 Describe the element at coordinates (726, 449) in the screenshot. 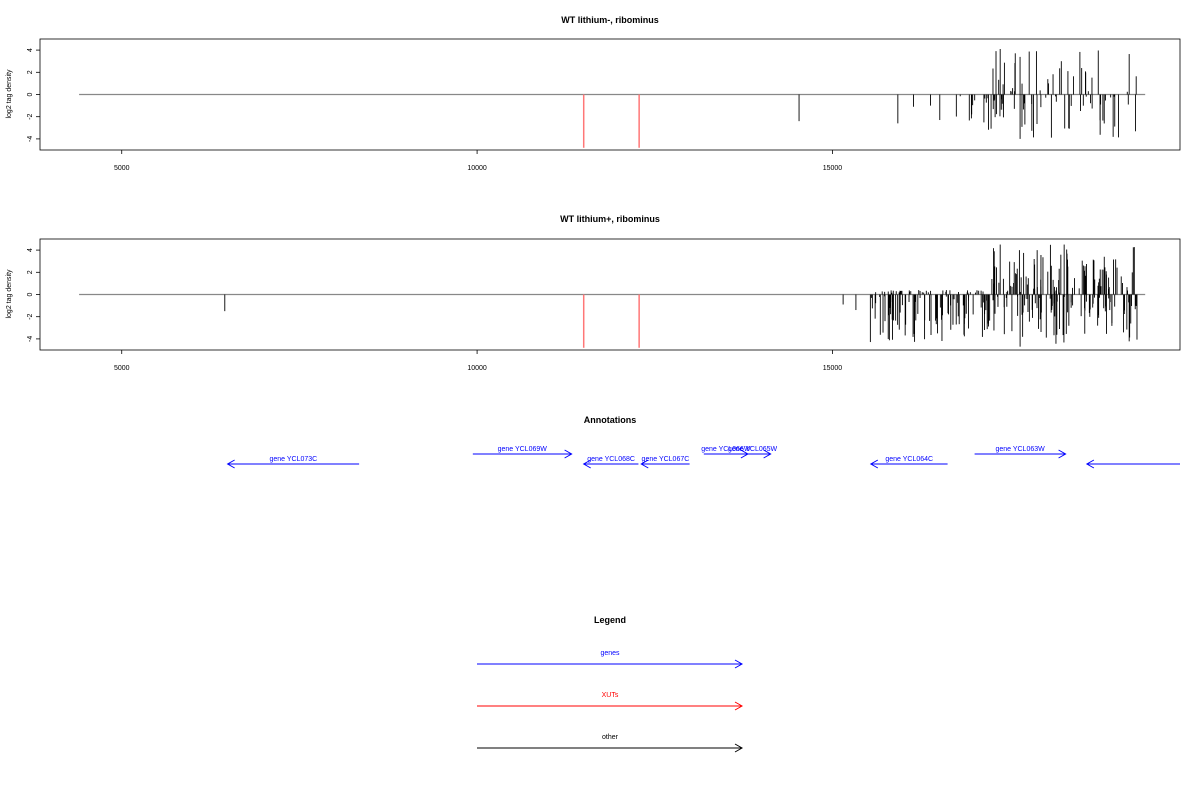

I see `gene-label: gene YCL066W` at that location.